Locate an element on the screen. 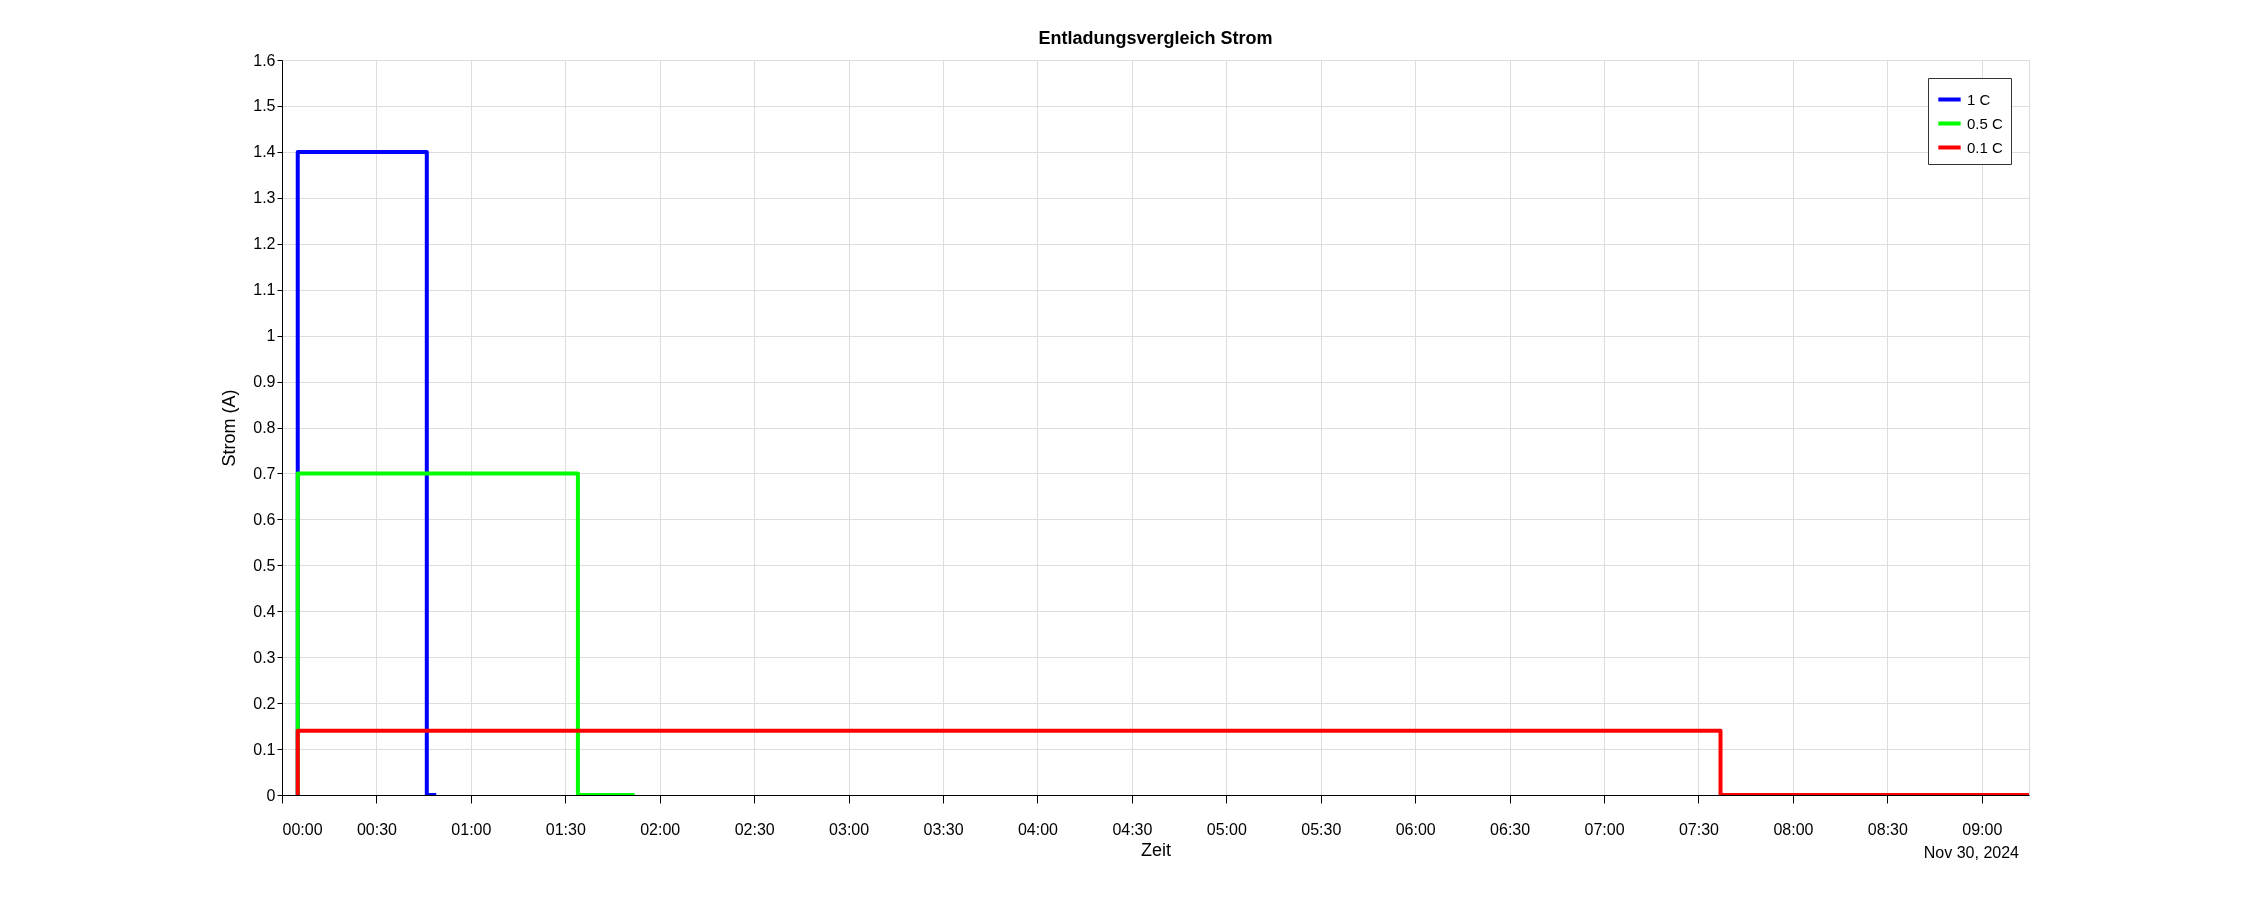 The width and height of the screenshot is (2250, 900). x-tick-label: 04:00 is located at coordinates (1038, 829).